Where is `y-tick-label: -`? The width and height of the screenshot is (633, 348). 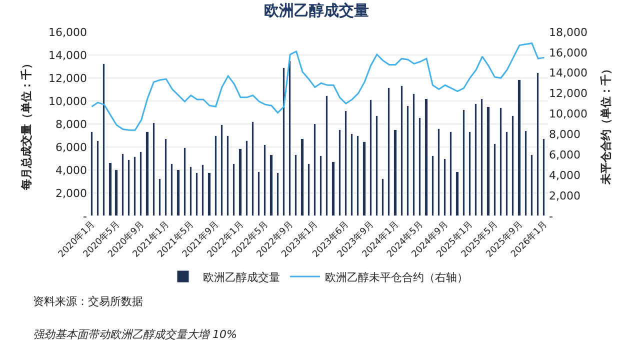
y-tick-label: - is located at coordinates (85, 216).